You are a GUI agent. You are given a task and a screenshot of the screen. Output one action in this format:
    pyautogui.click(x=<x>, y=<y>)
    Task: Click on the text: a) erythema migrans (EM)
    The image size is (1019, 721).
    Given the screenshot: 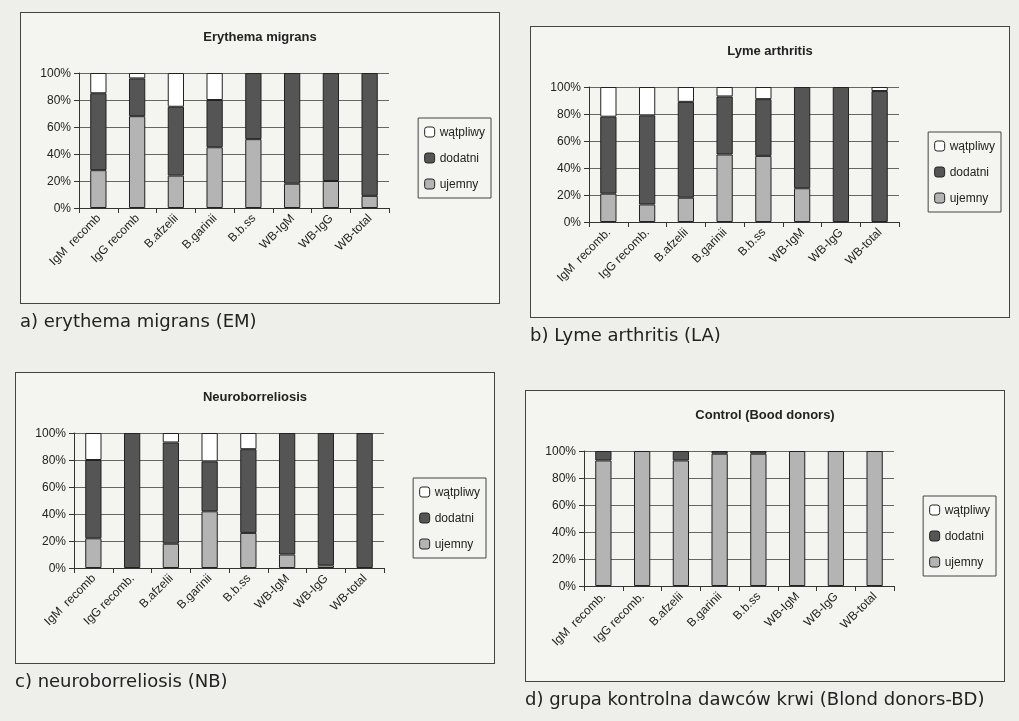 What is the action you would take?
    pyautogui.click(x=139, y=320)
    